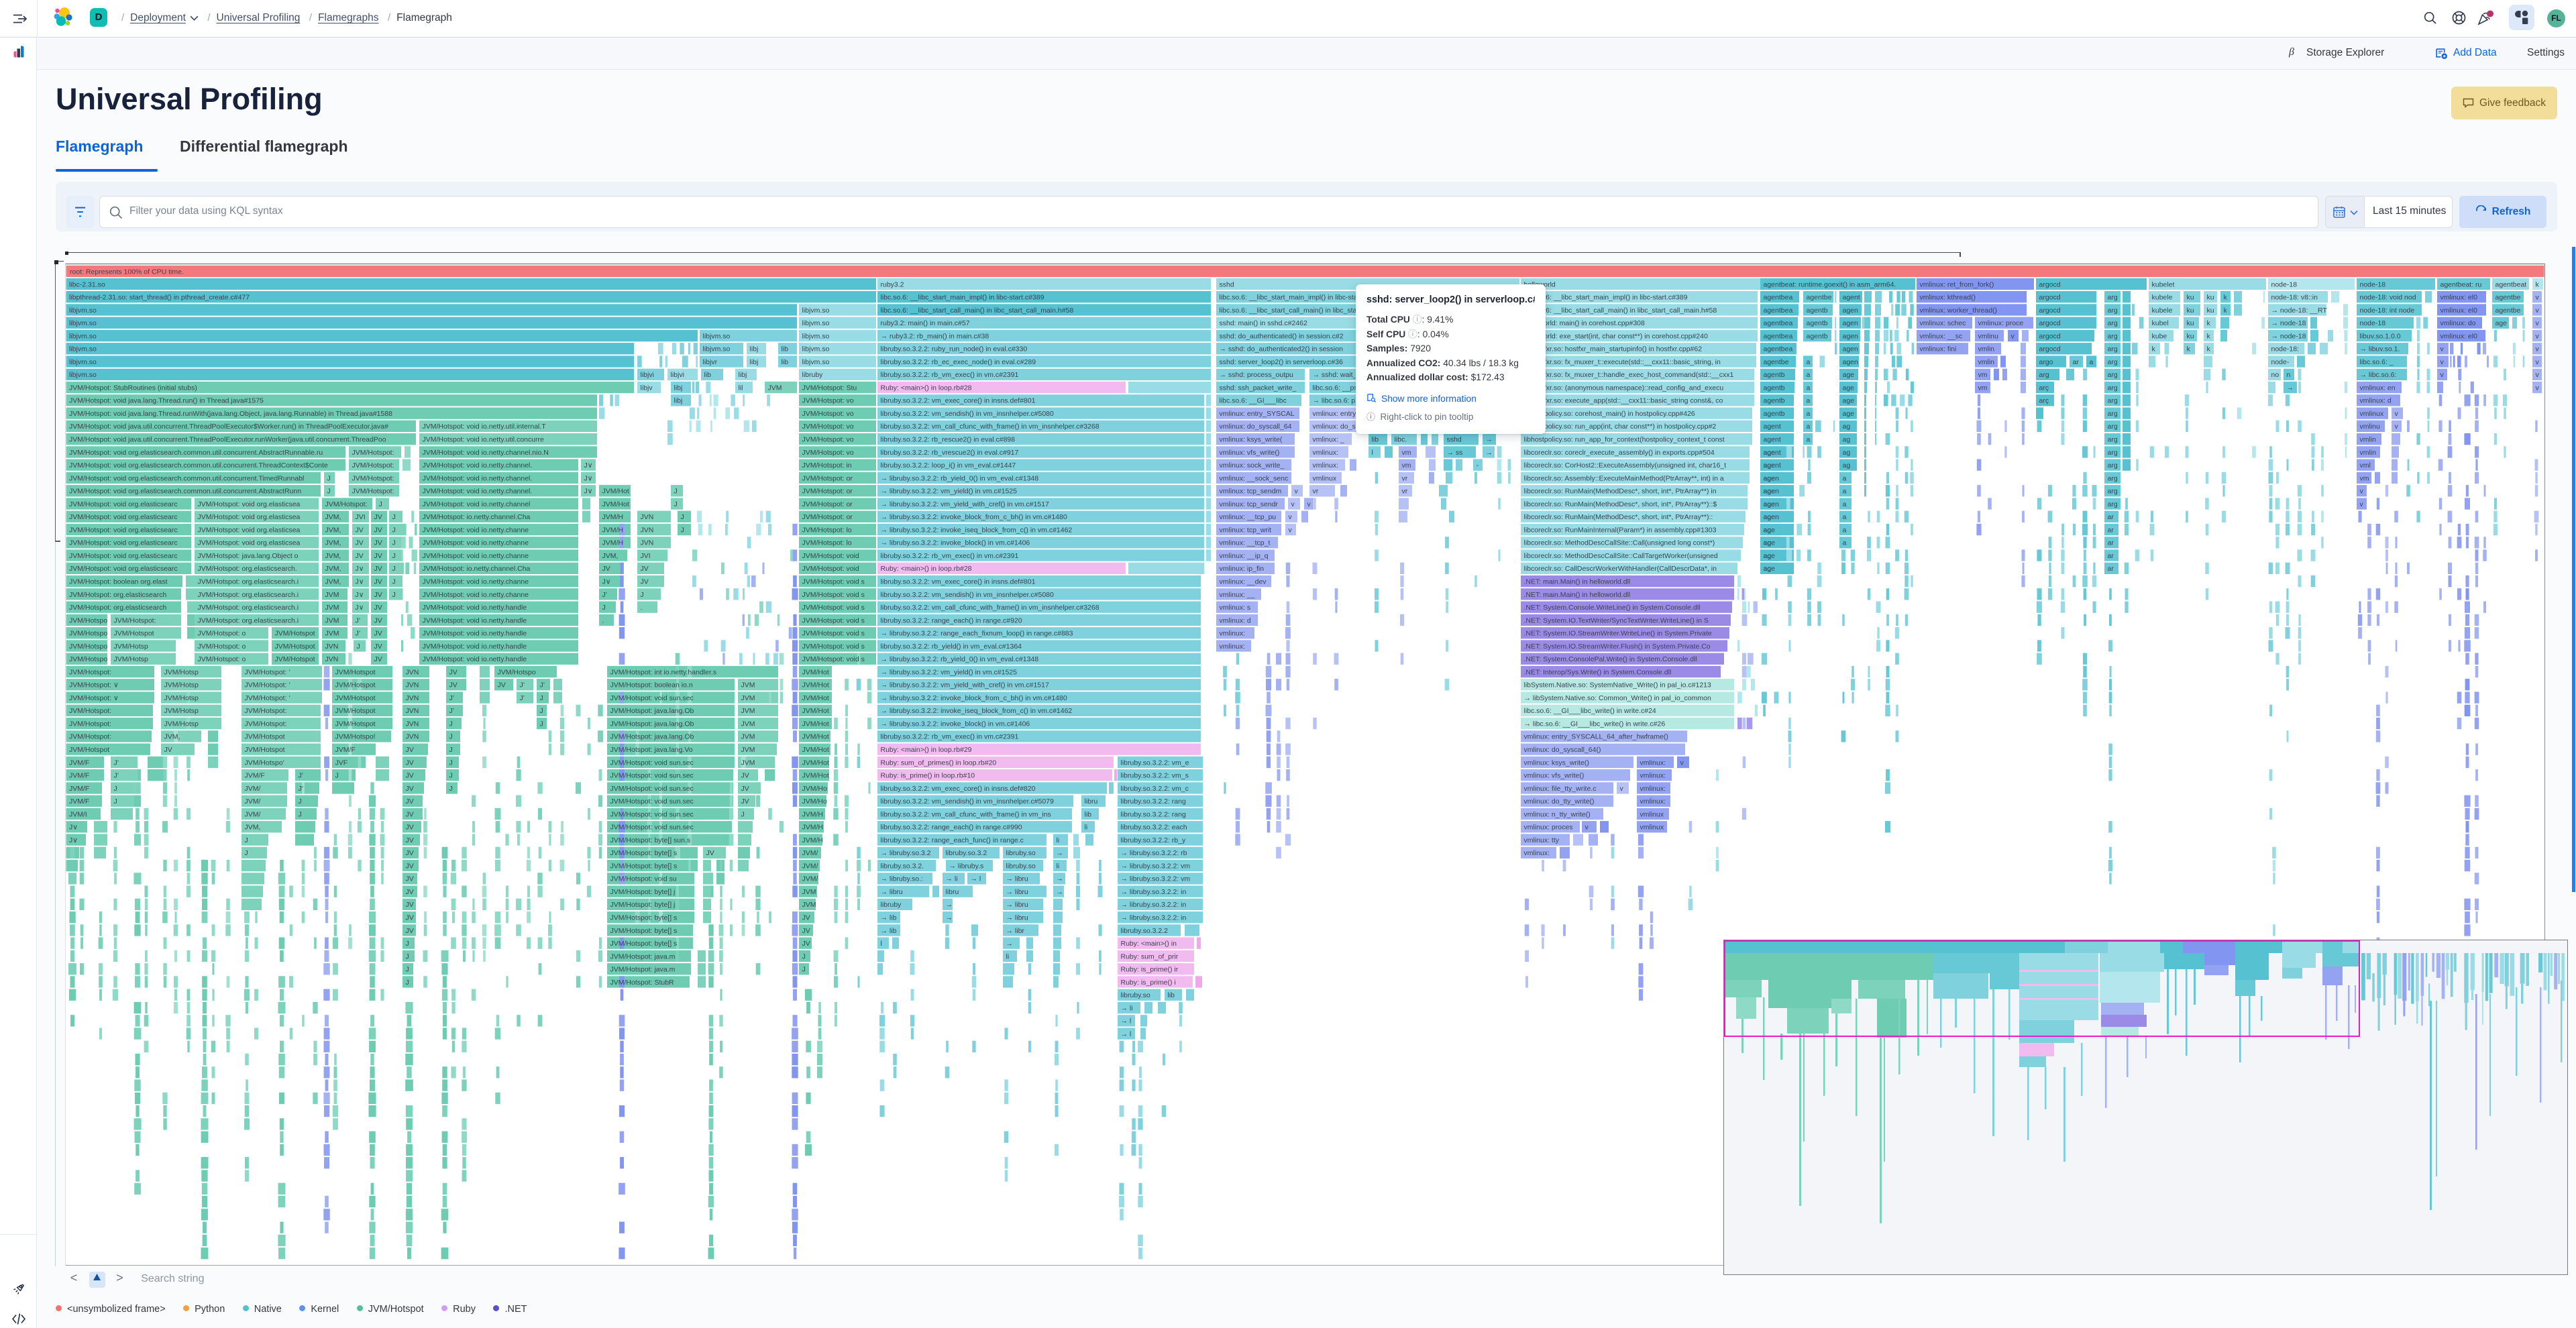 This screenshot has width=2576, height=1328. What do you see at coordinates (902, 879) in the screenshot?
I see `svg-text: → libruby.so.:` at bounding box center [902, 879].